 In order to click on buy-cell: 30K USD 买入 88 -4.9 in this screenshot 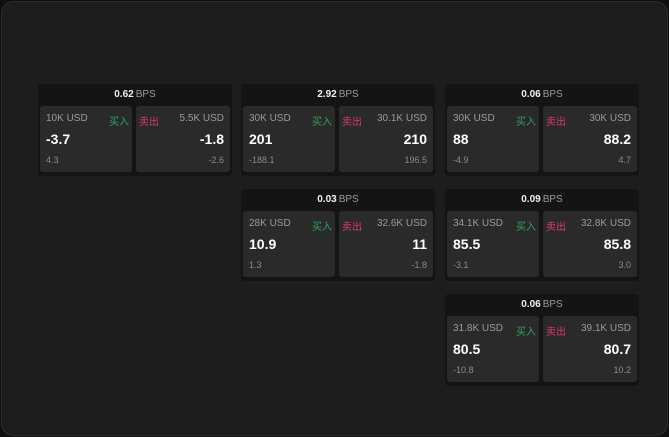, I will do `click(493, 139)`.